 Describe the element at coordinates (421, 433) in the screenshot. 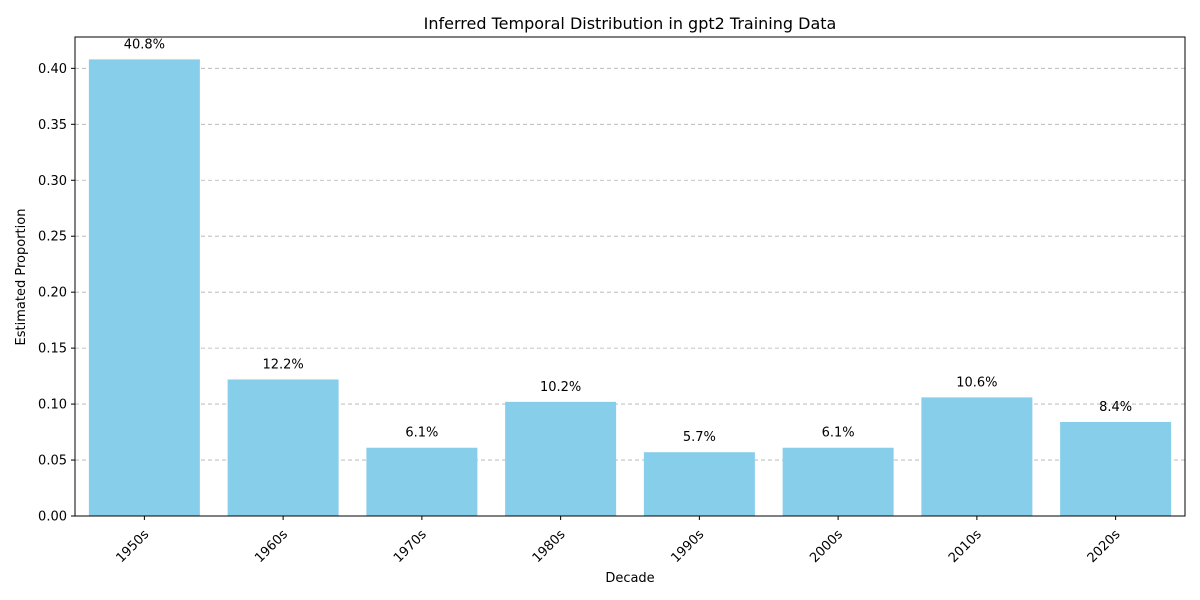

I see `data-label-1970s: 6.1%` at that location.